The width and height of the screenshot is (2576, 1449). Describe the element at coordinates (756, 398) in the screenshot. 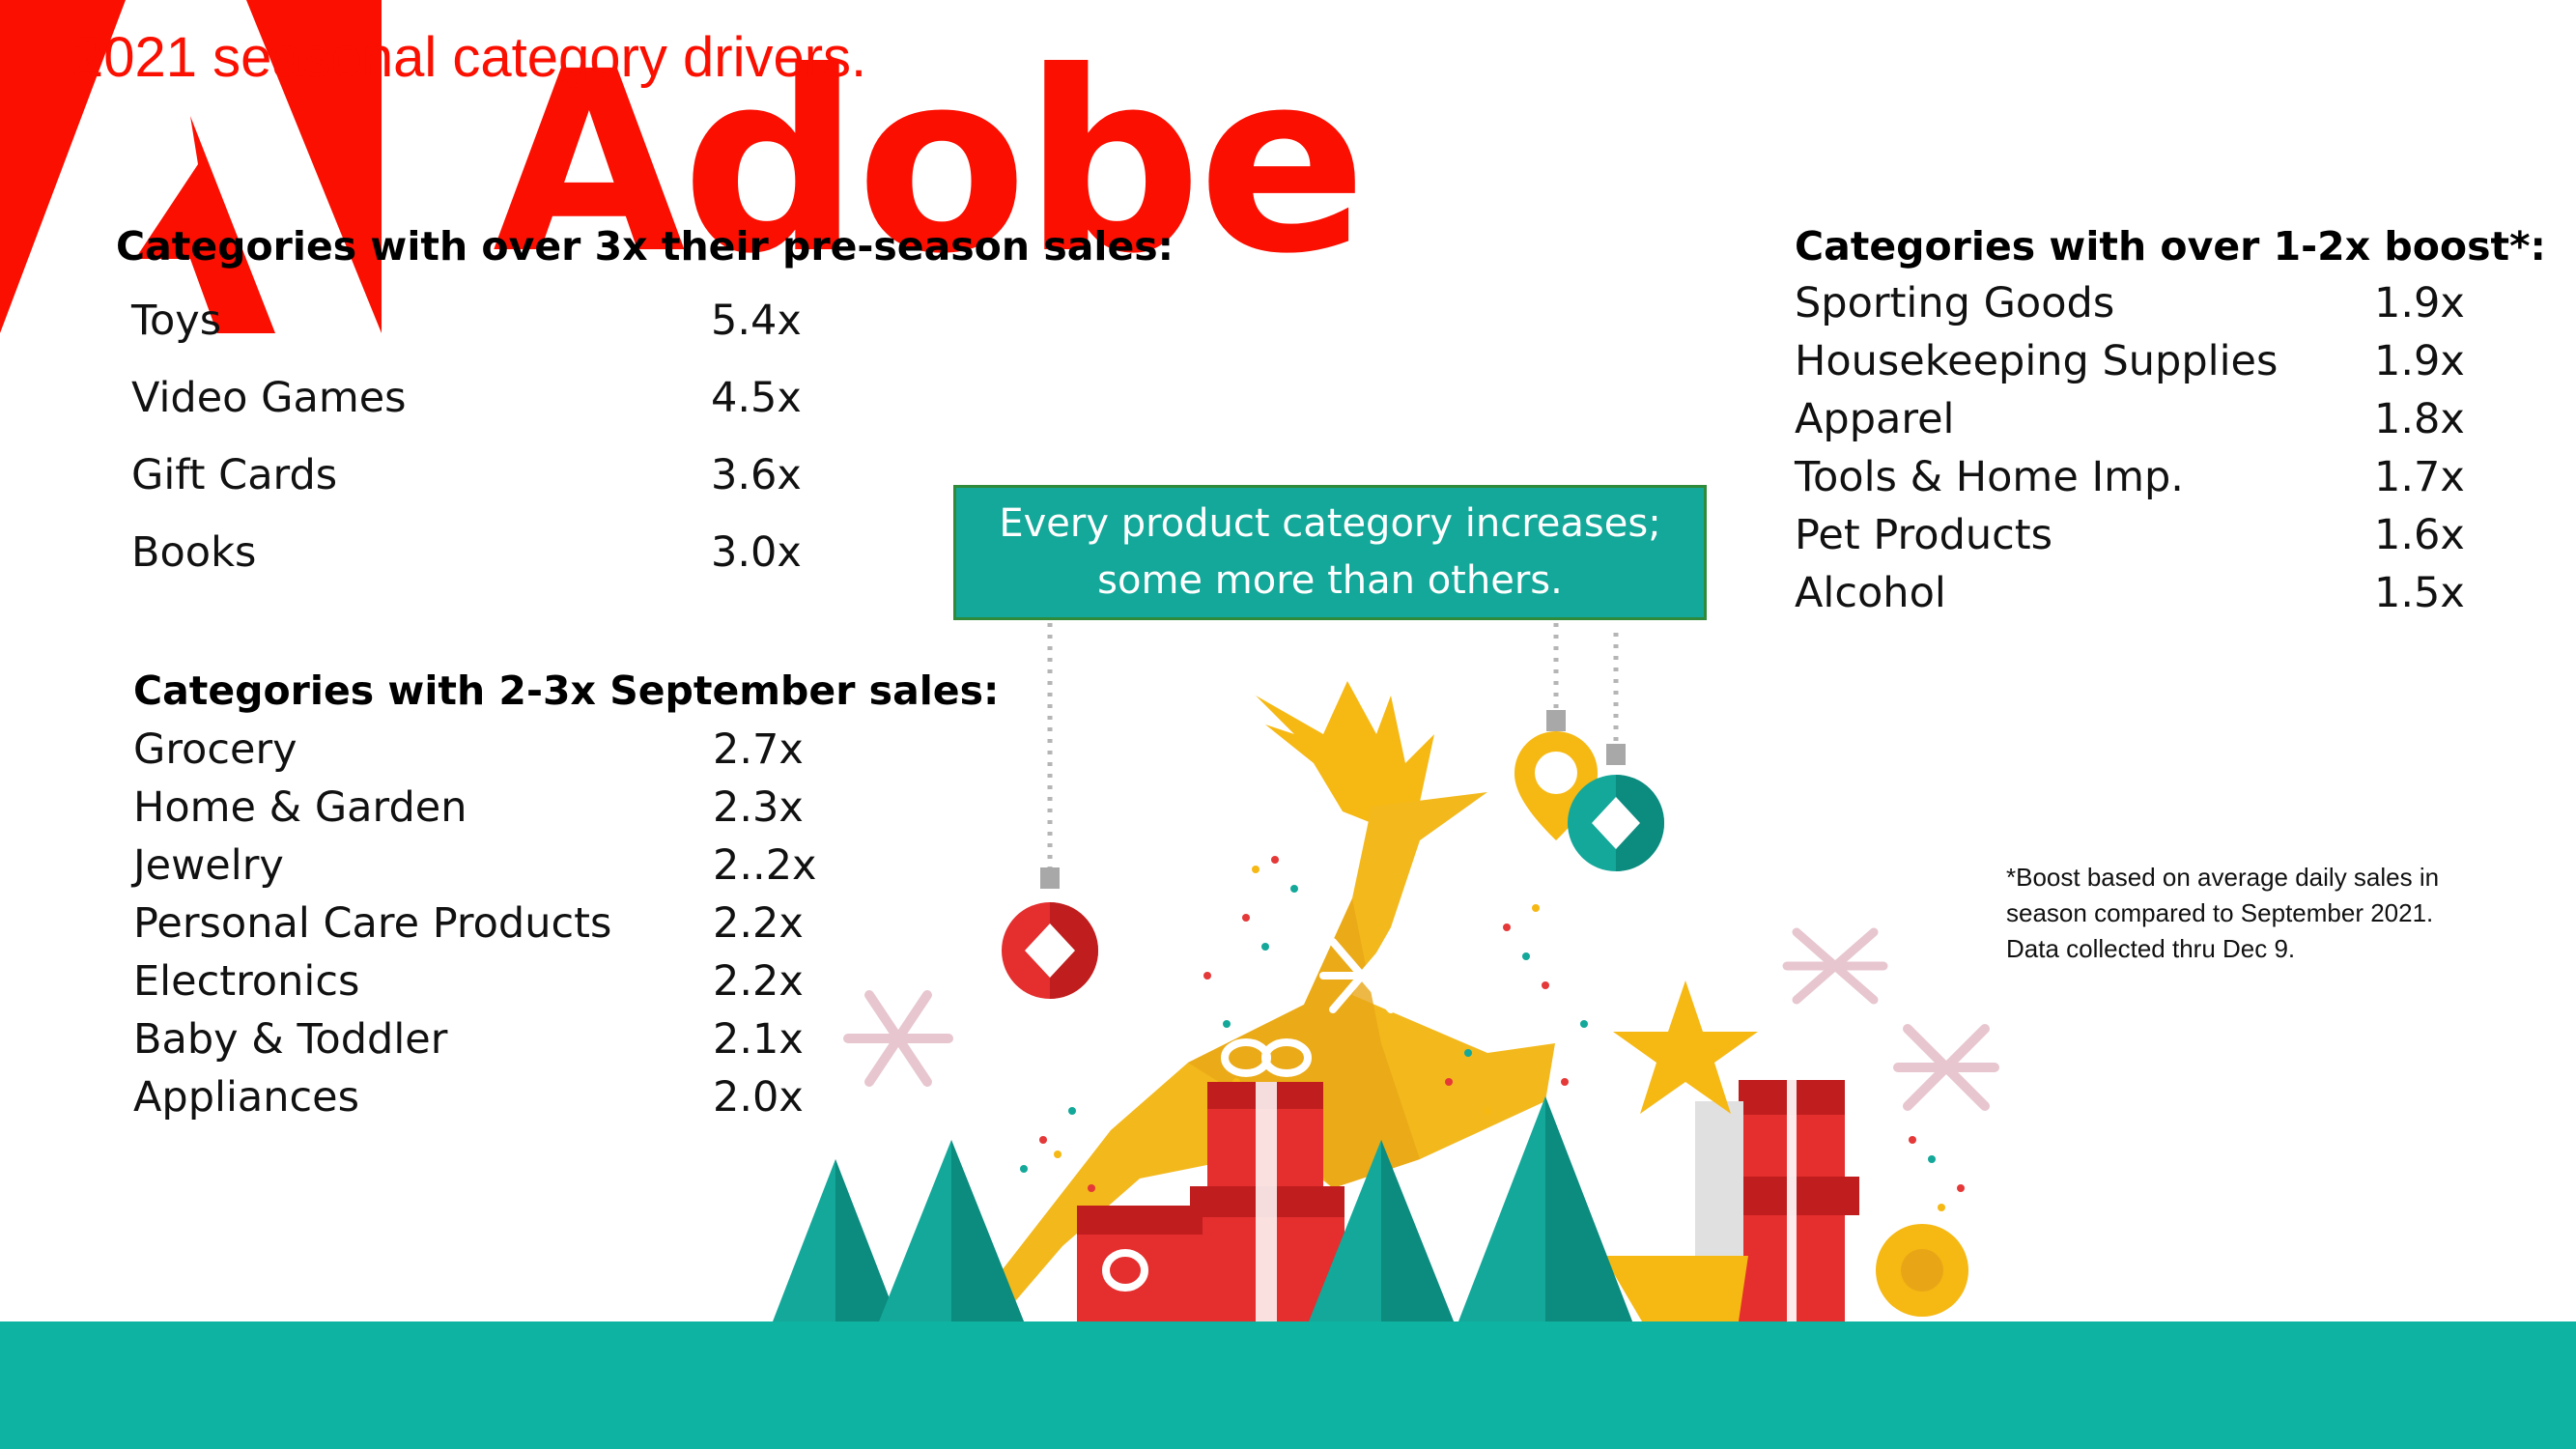

I see `category-value: 4.5x` at that location.